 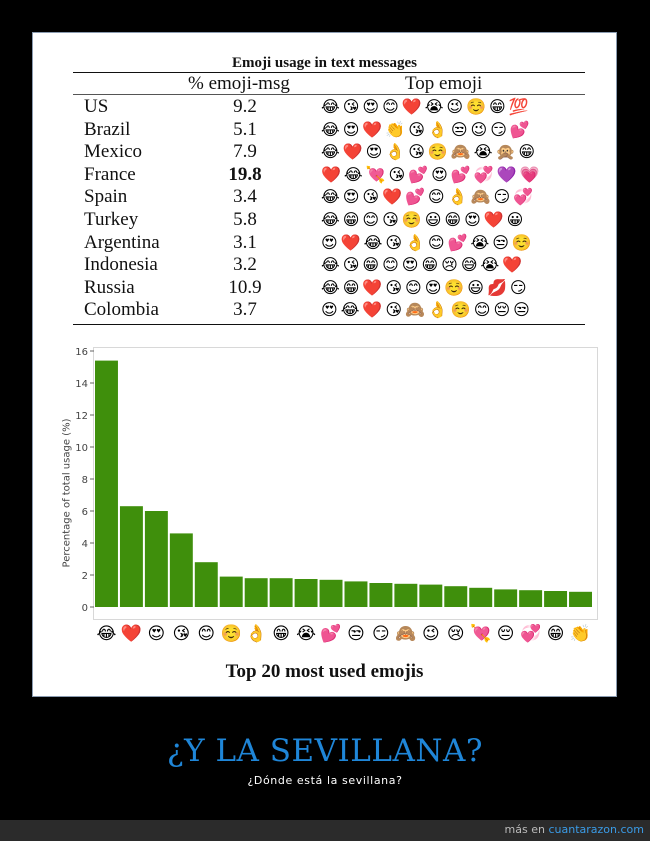 I want to click on y-tick-label: 12, so click(x=81, y=416).